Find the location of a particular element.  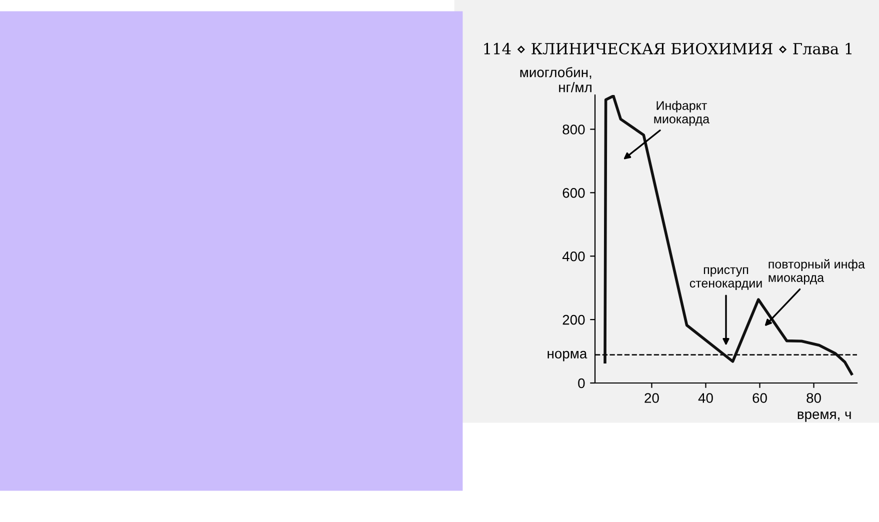

y-axis-title: миоглобин, нг/мл is located at coordinates (556, 79).